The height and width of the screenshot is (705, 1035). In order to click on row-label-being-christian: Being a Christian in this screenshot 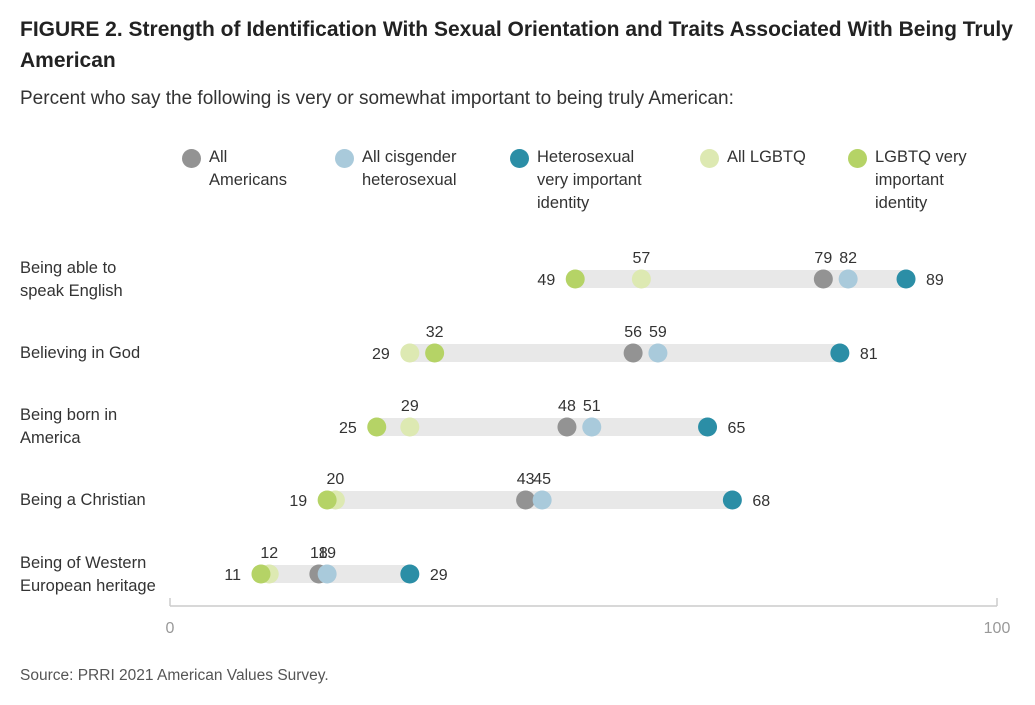, I will do `click(83, 500)`.